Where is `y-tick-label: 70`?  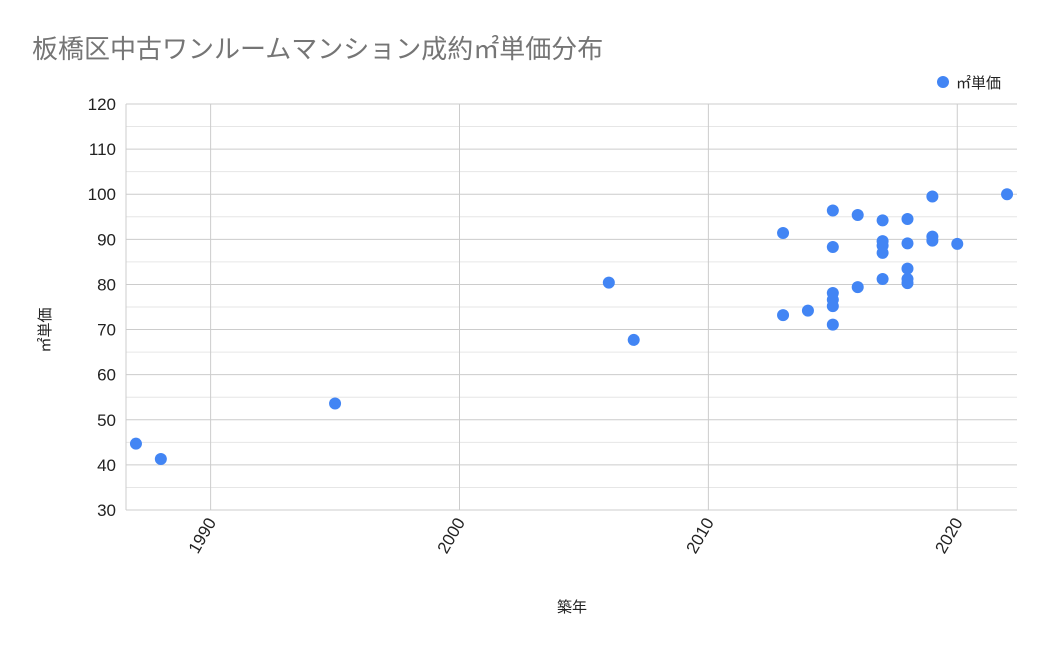 y-tick-label: 70 is located at coordinates (106, 330).